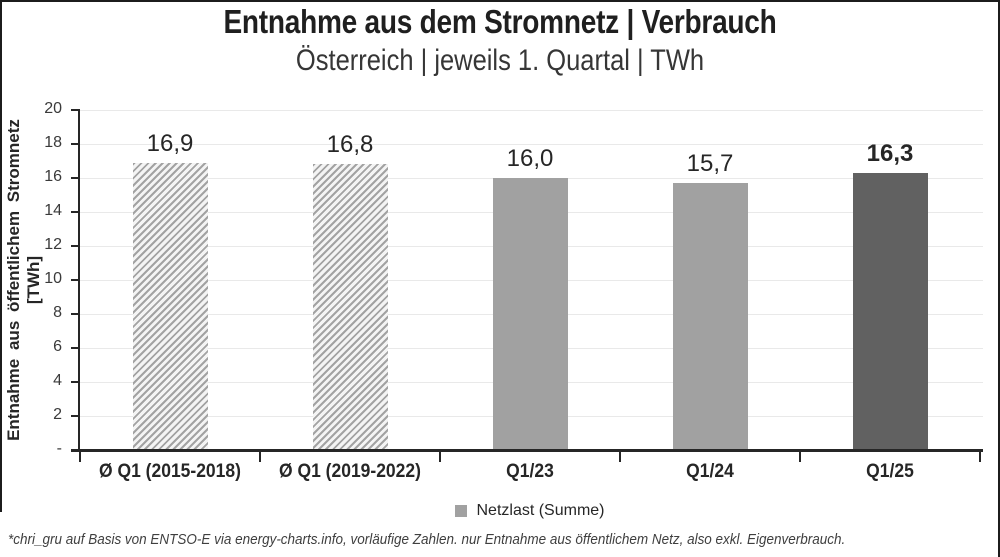 This screenshot has width=1000, height=557. Describe the element at coordinates (999, 278) in the screenshot. I see `frame-border-right` at that location.